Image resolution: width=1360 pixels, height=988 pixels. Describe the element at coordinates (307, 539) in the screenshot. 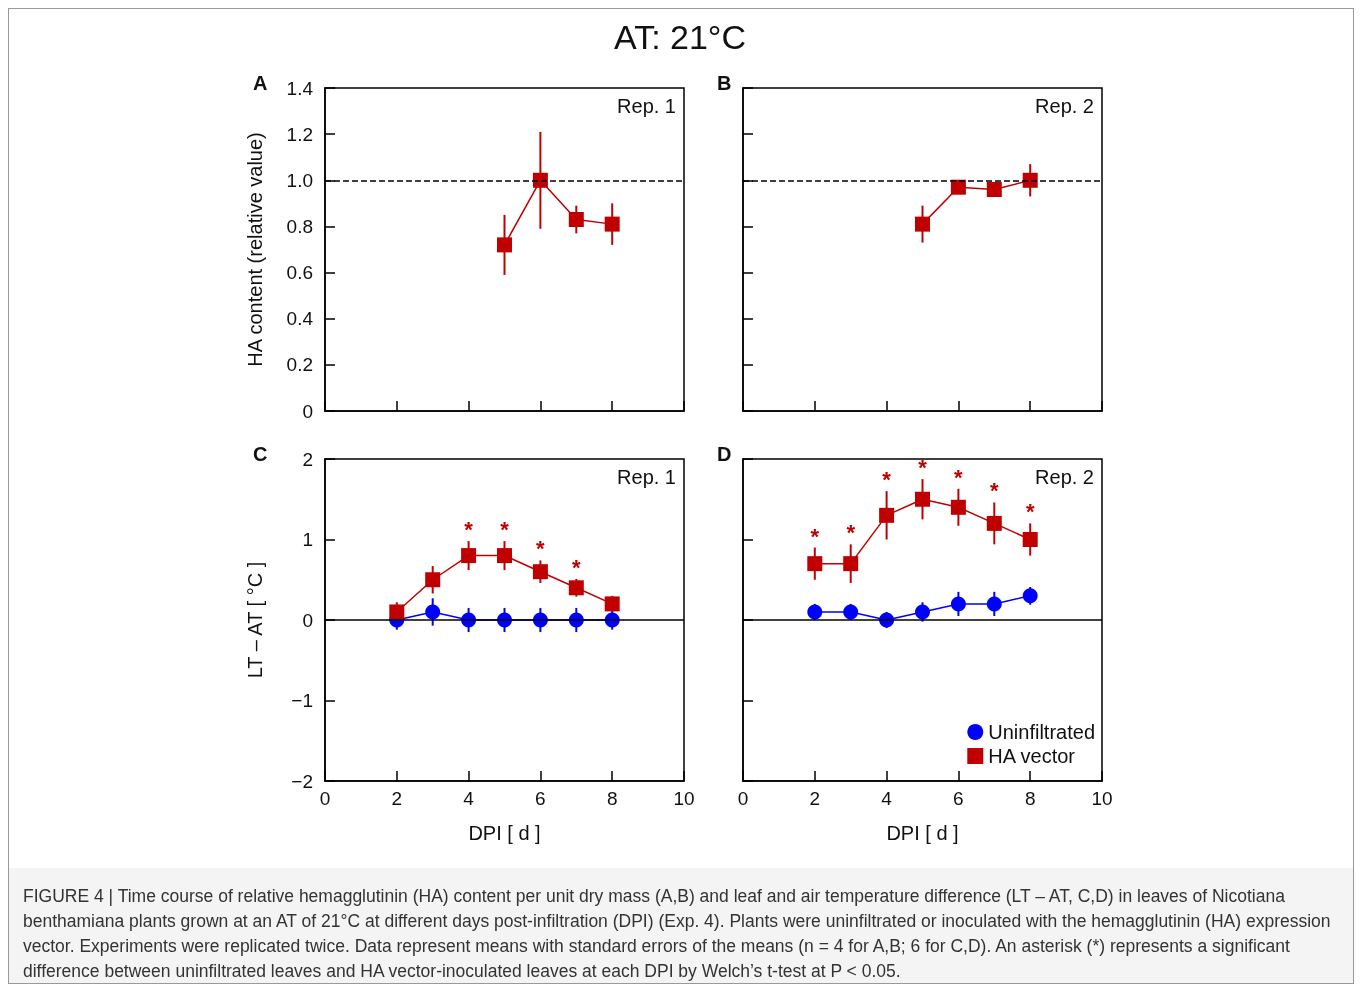

I see `y-tick-label: 1` at that location.